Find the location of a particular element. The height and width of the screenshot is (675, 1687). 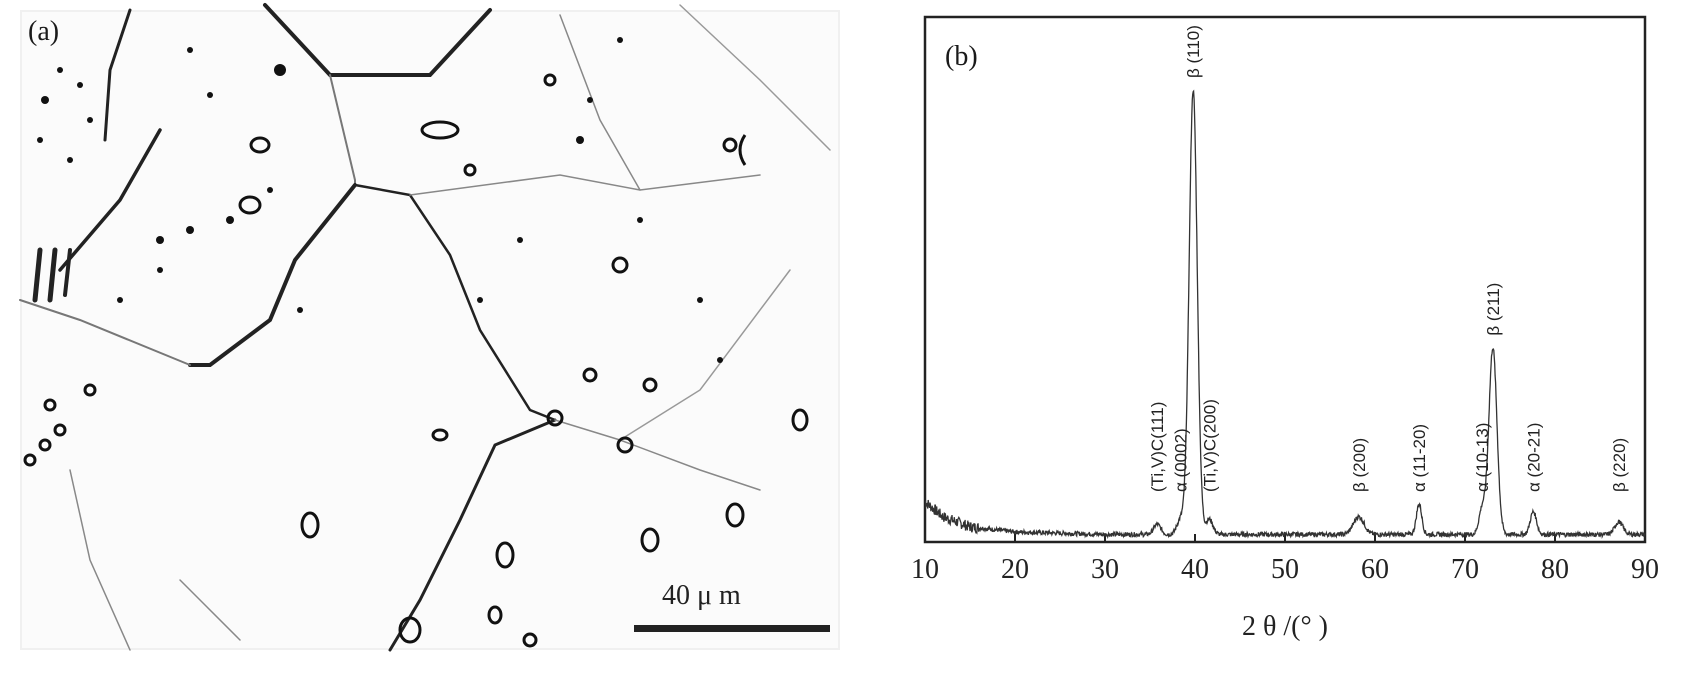

peak-label: α (11-20) is located at coordinates (1419, 458).